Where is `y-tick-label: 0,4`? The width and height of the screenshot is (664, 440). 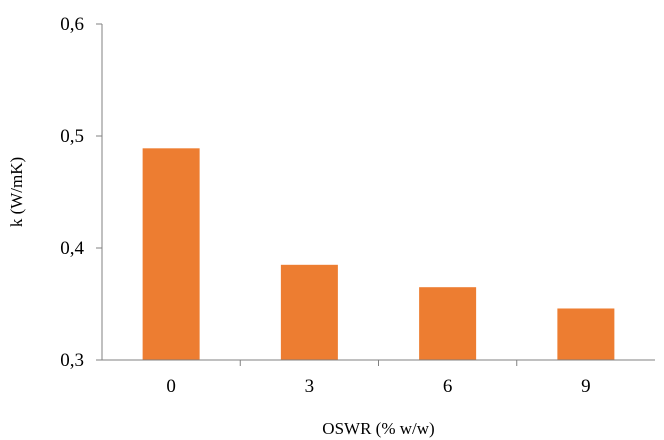 y-tick-label: 0,4 is located at coordinates (72, 248).